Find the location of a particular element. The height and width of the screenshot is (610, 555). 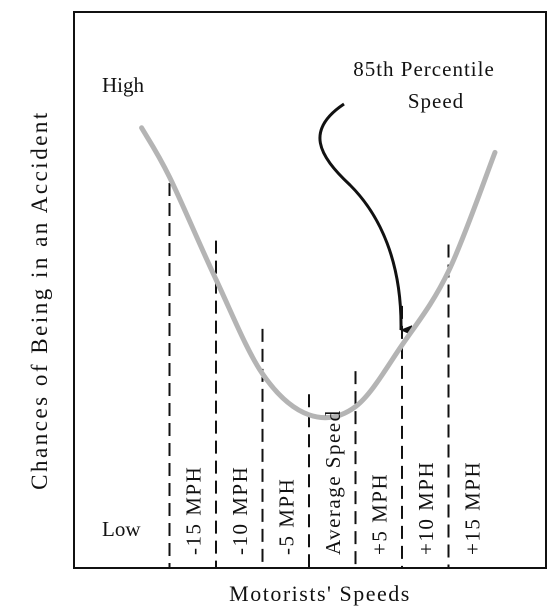

y-axis-label: Chances of Being in an Accident is located at coordinates (39, 300).